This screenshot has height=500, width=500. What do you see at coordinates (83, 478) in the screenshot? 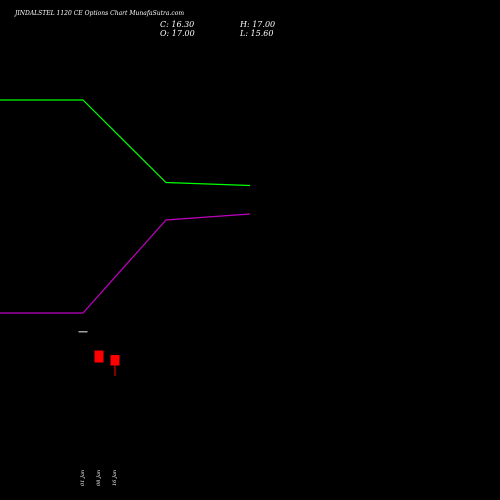
I see `date-label-01-jan: 01 Jan` at bounding box center [83, 478].